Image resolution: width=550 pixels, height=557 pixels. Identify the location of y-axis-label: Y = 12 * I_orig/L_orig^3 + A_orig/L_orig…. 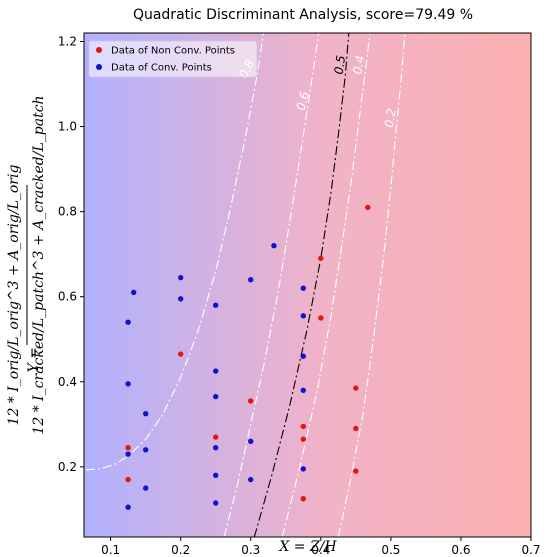
(26, 264).